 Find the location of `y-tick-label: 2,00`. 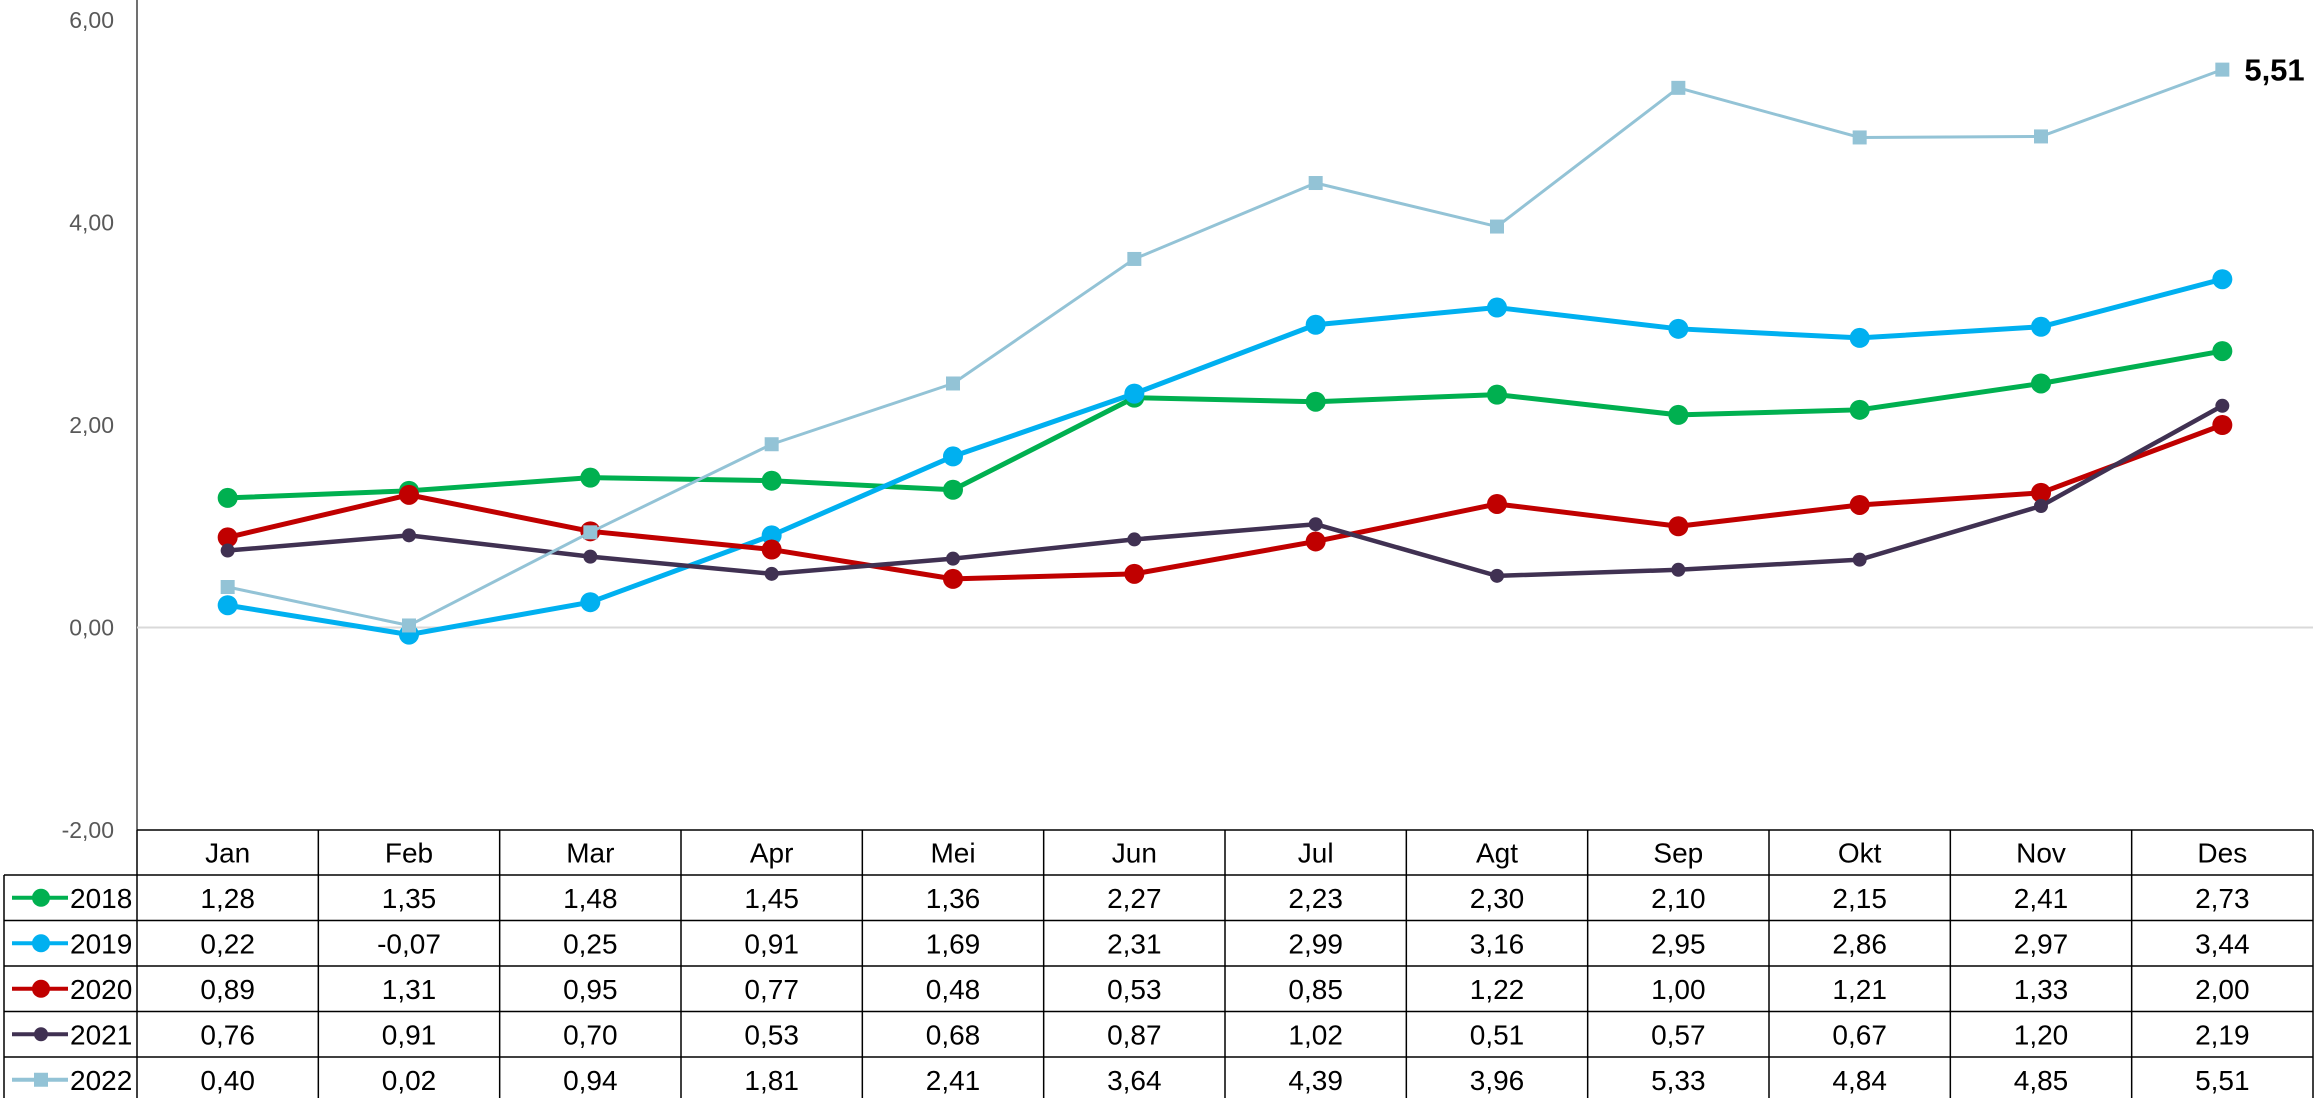

y-tick-label: 2,00 is located at coordinates (91, 425).